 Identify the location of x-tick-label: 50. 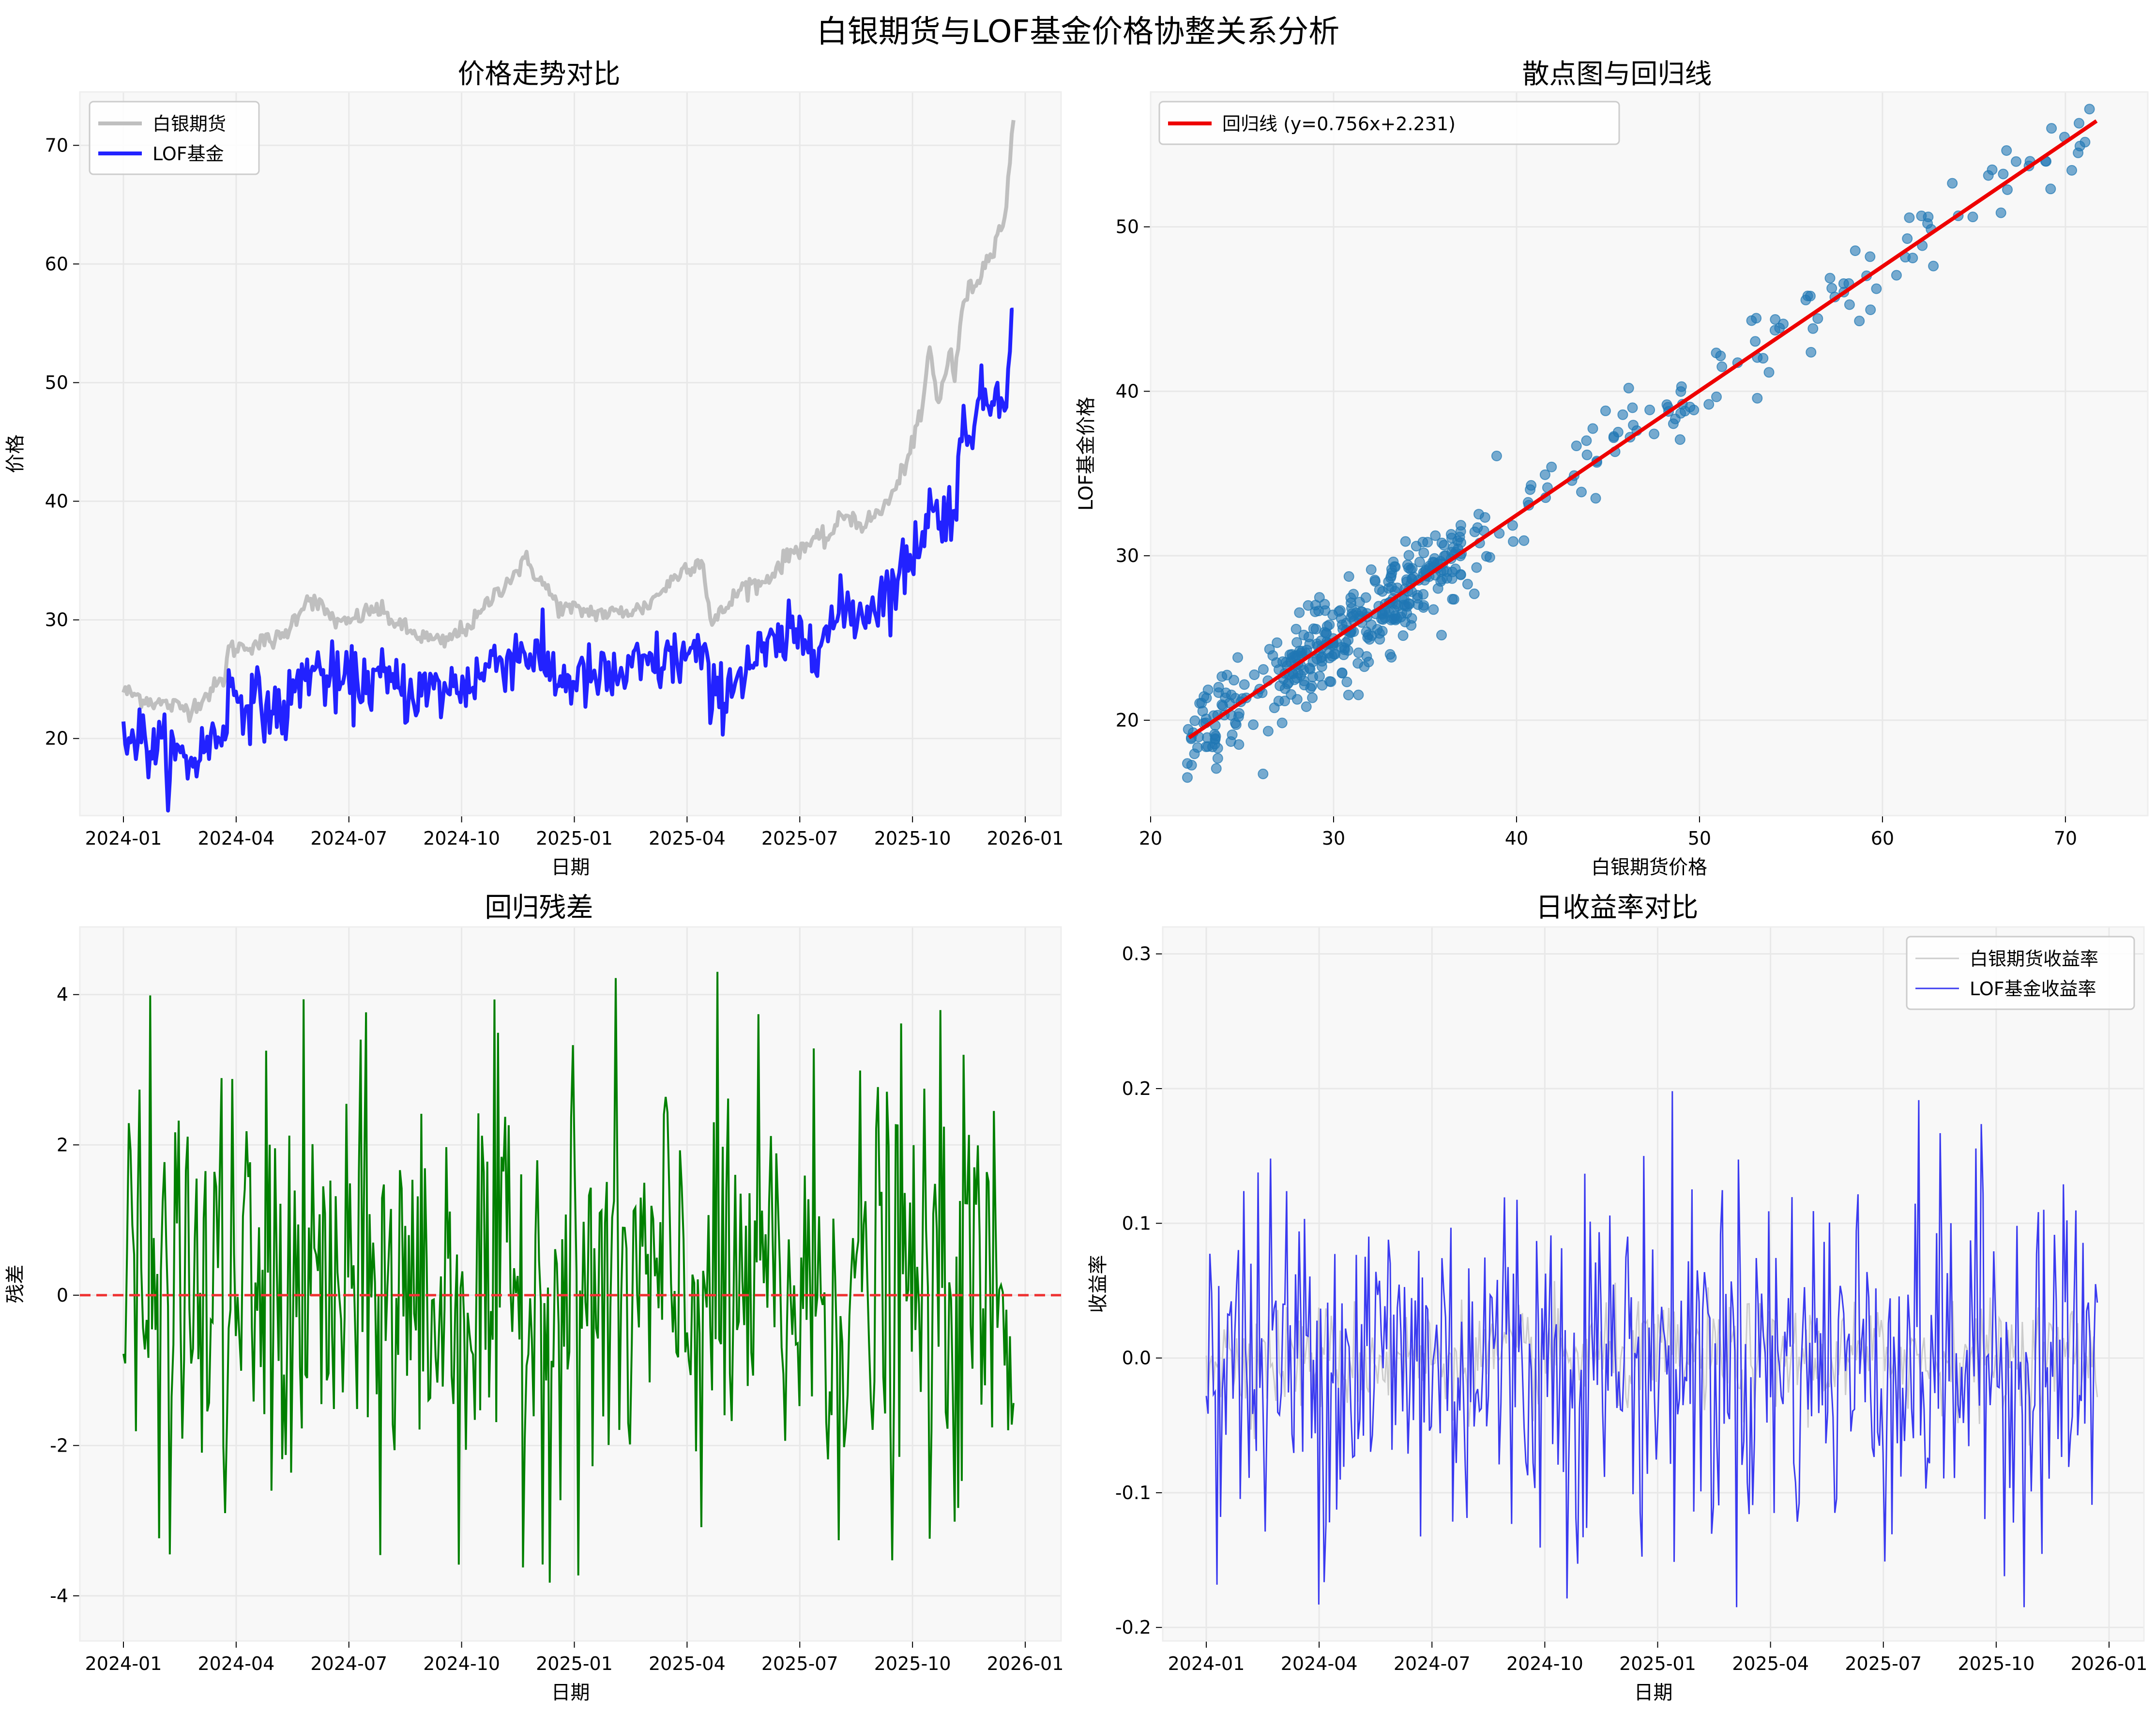
(1700, 838).